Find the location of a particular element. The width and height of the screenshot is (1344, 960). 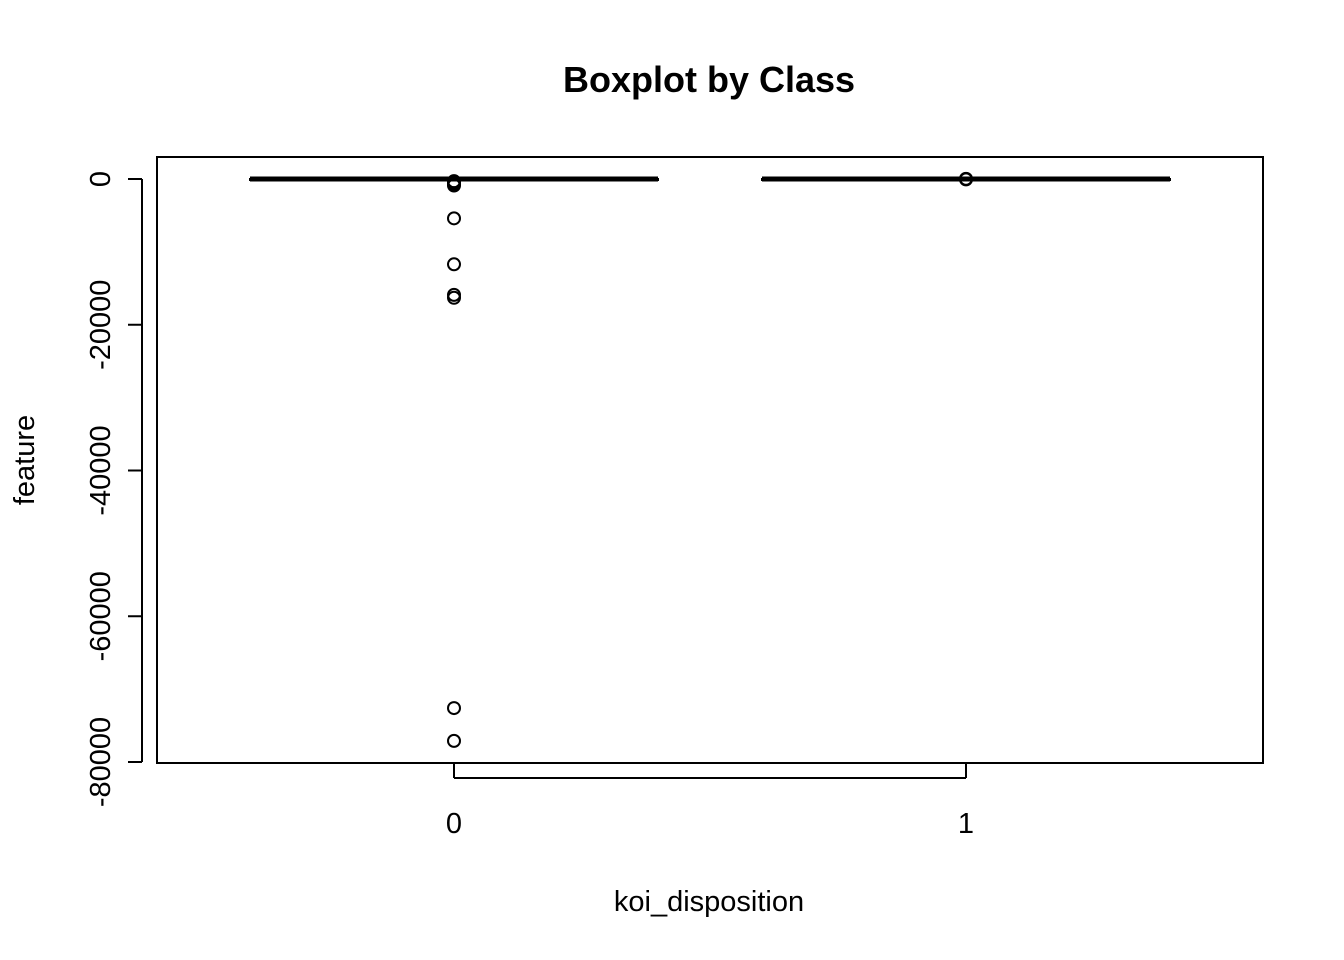

y-tick-label: 0 is located at coordinates (101, 179).